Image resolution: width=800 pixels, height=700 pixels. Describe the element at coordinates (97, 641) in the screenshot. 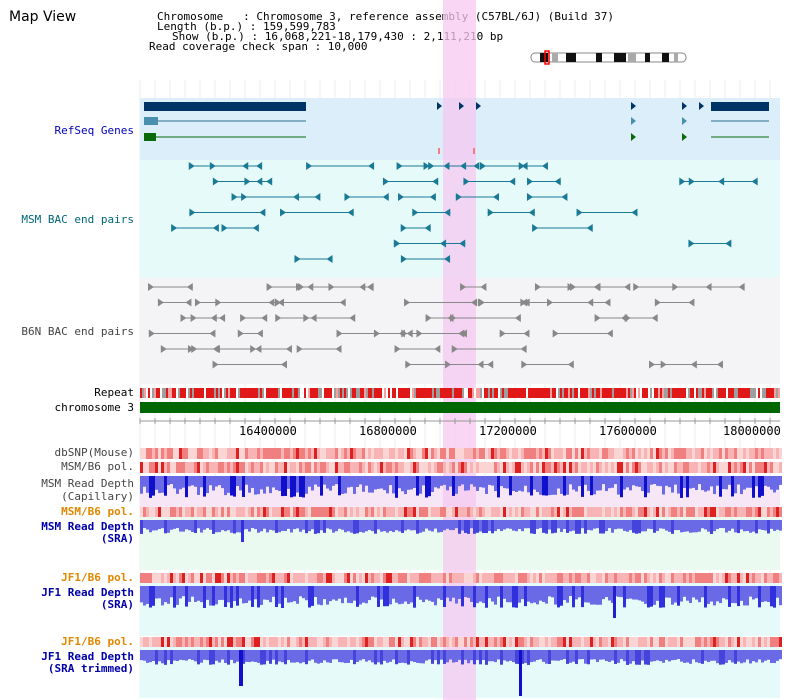

I see `jf1-pol-label-2: JF1/B6 pol.` at that location.